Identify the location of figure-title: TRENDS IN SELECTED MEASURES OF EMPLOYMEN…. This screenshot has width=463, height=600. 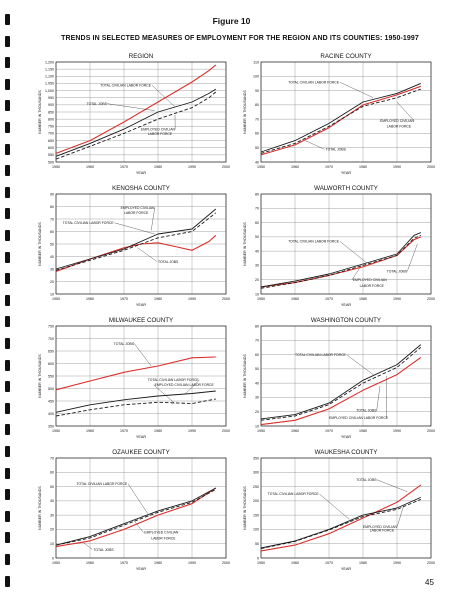
(240, 38).